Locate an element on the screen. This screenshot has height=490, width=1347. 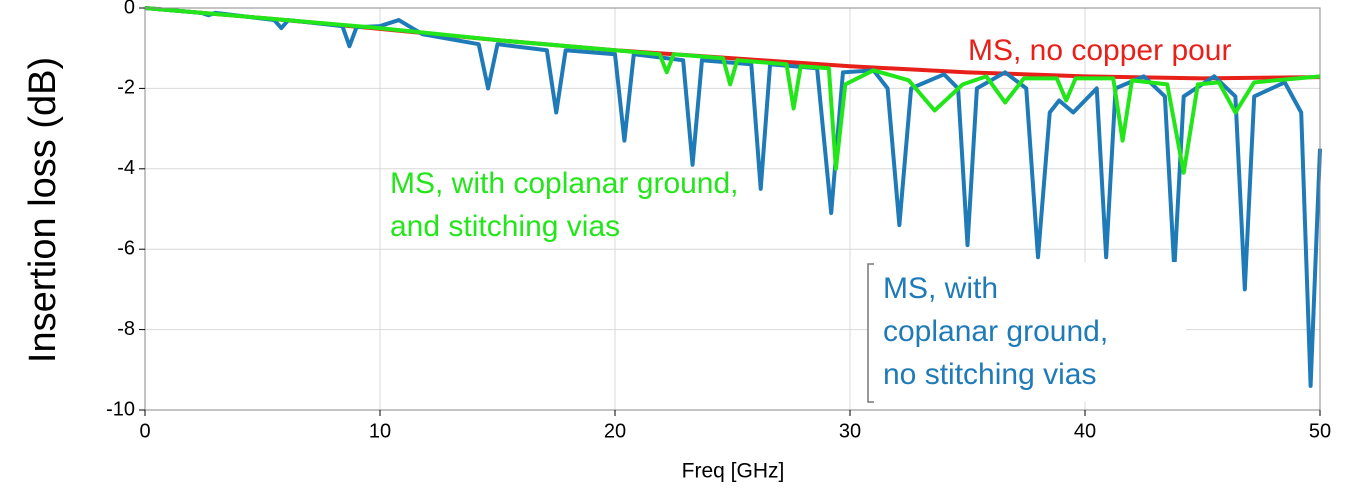
y-axis-label: Insertion loss (dB) is located at coordinates (43, 210).